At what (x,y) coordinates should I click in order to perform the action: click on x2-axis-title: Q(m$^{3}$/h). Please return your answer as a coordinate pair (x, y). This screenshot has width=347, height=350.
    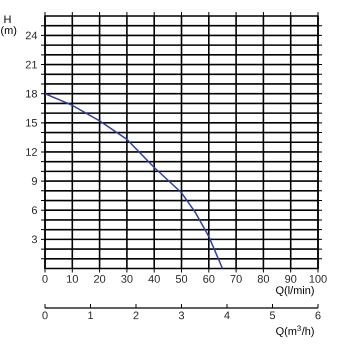
    Looking at the image, I should click on (295, 332).